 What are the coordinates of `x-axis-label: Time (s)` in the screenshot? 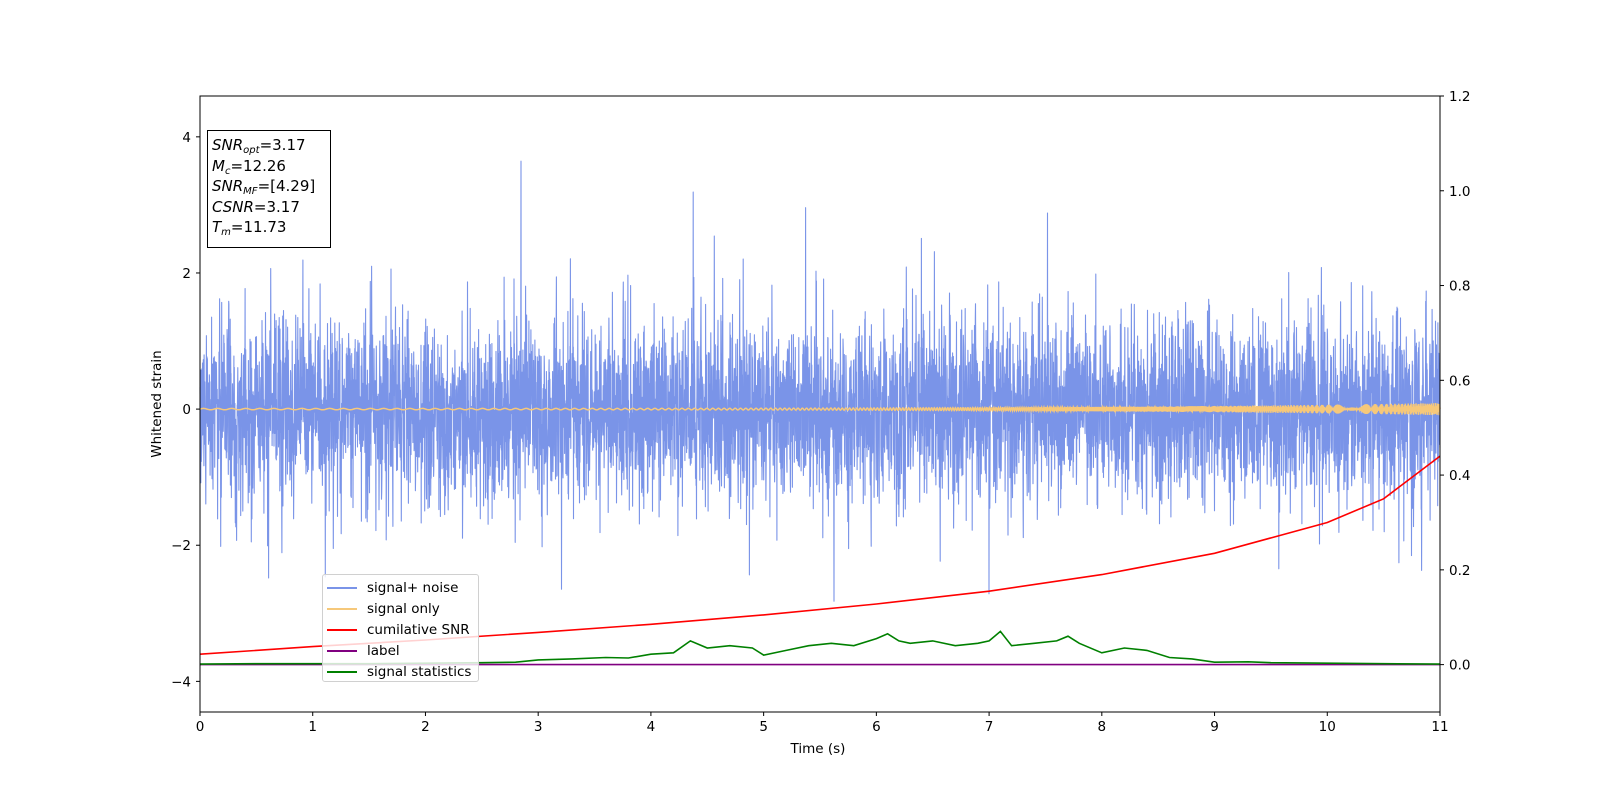 It's located at (818, 749).